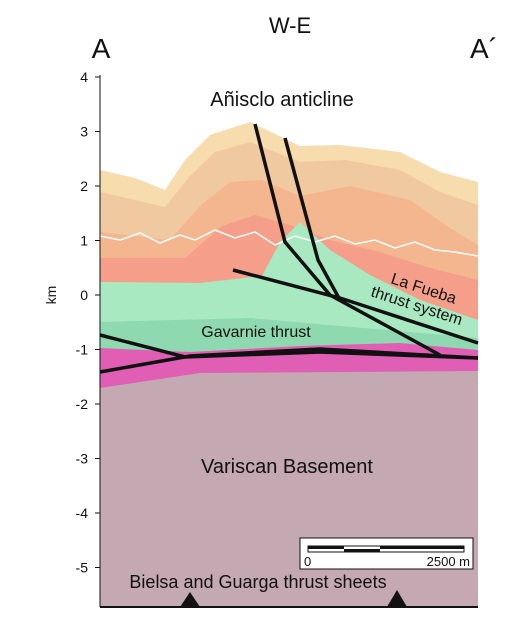 This screenshot has height=626, width=521. Describe the element at coordinates (84, 186) in the screenshot. I see `tick-label: 2` at that location.